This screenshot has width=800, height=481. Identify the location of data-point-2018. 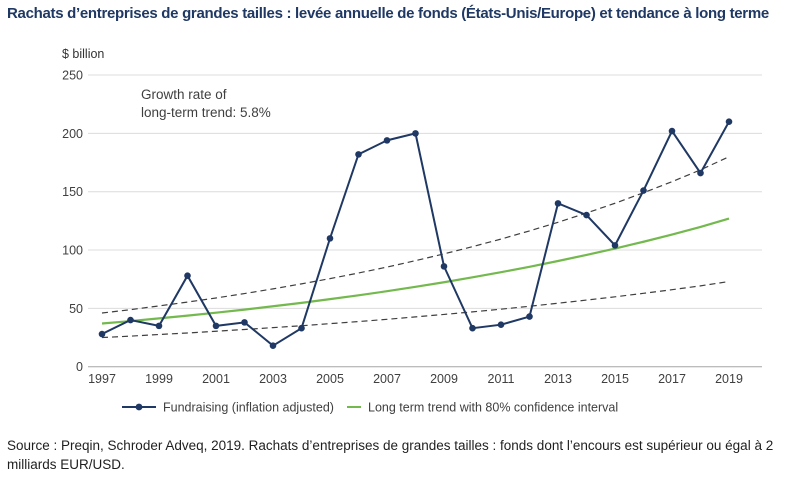
(700, 173).